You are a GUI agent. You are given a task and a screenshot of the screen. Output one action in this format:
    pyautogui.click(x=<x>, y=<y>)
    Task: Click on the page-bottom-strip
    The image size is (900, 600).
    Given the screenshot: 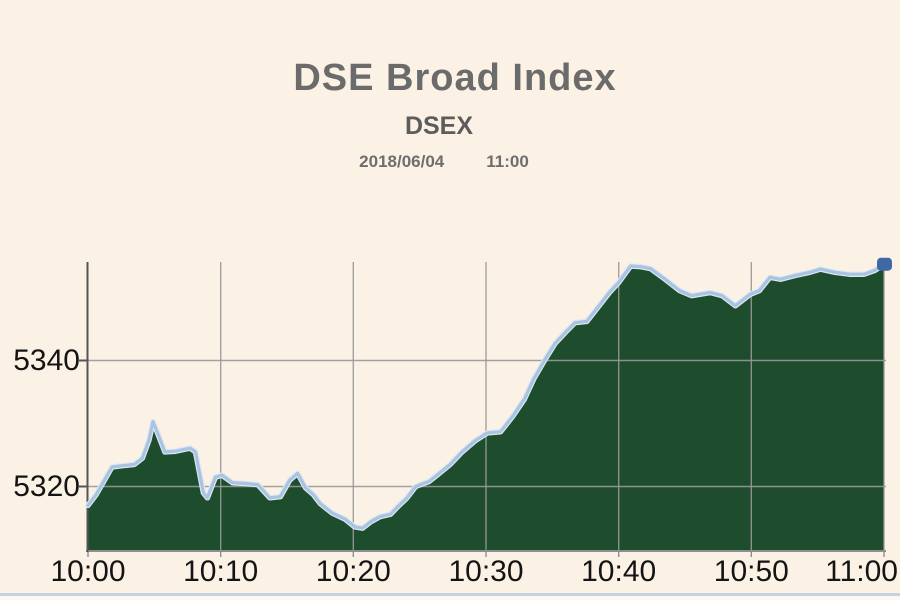 What is the action you would take?
    pyautogui.click(x=450, y=598)
    